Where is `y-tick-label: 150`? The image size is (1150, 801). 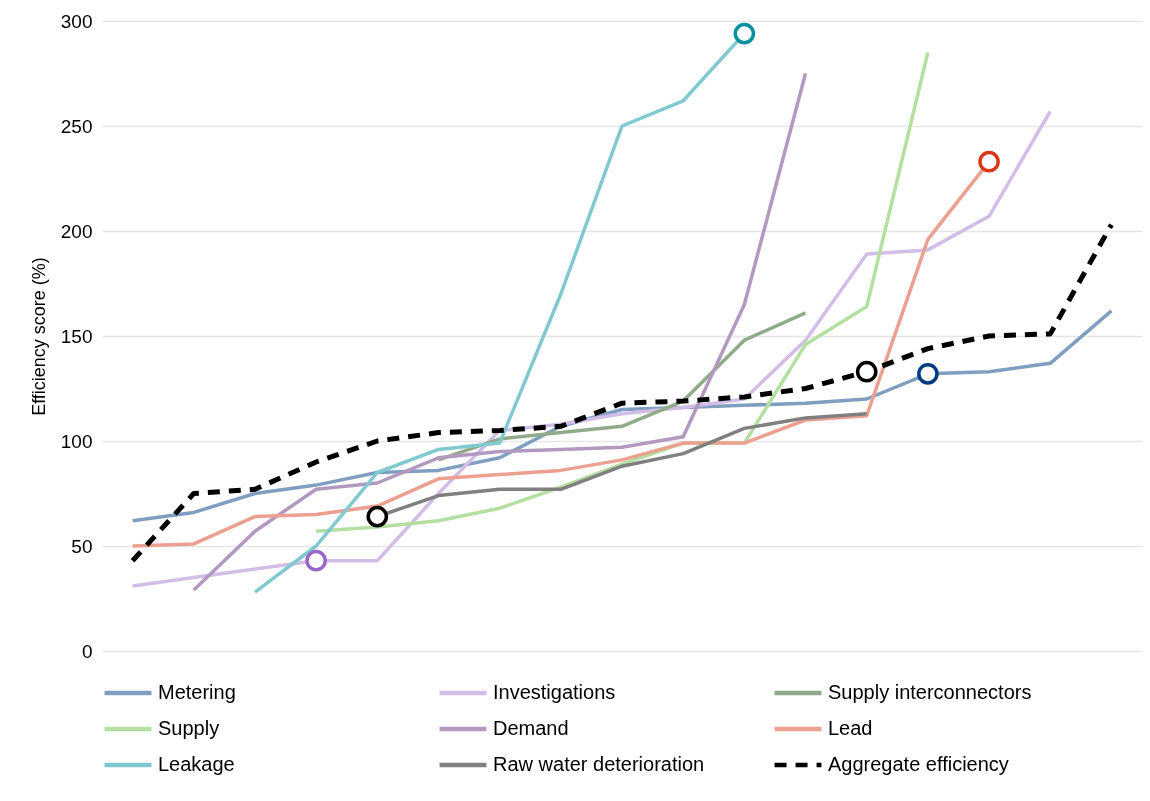
y-tick-label: 150 is located at coordinates (76, 336).